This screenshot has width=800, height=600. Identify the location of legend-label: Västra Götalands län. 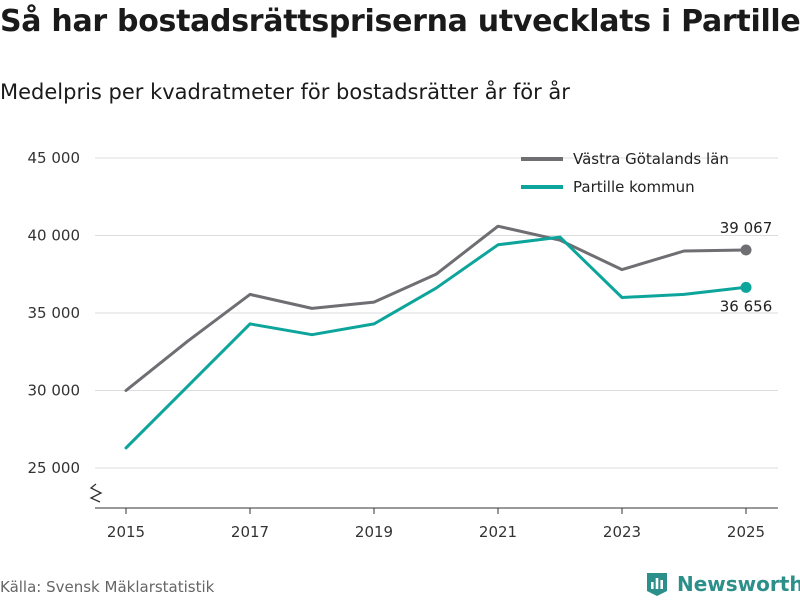
(651, 159).